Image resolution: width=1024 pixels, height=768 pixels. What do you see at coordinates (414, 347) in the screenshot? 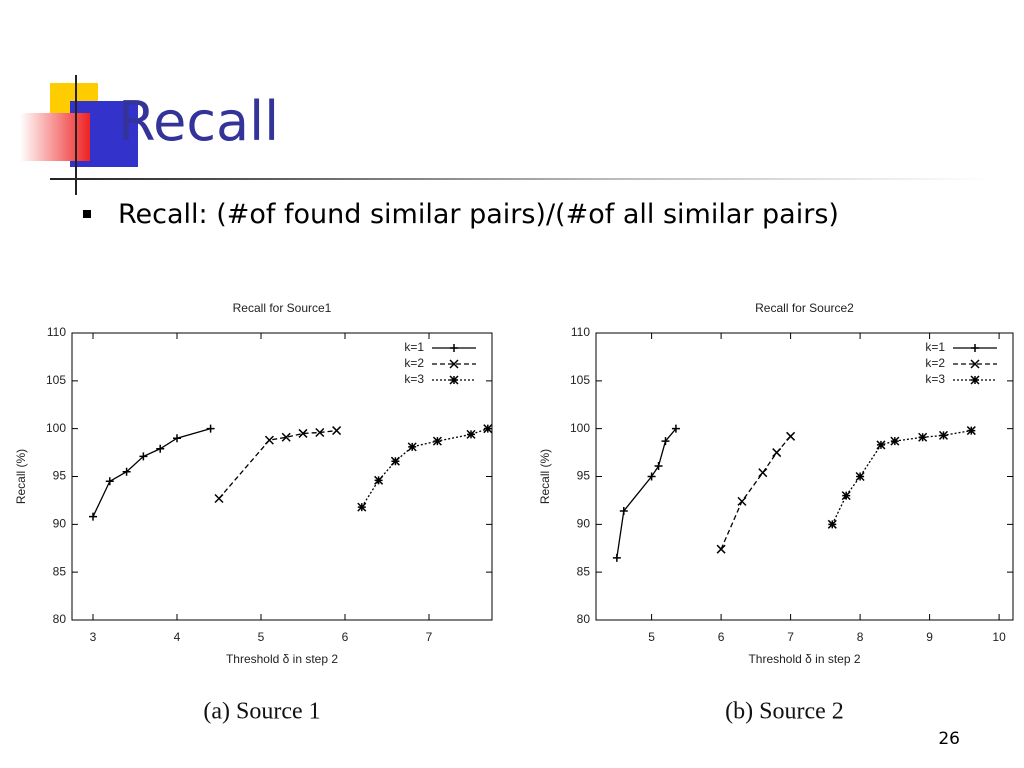
I see `legend-label: k=1` at bounding box center [414, 347].